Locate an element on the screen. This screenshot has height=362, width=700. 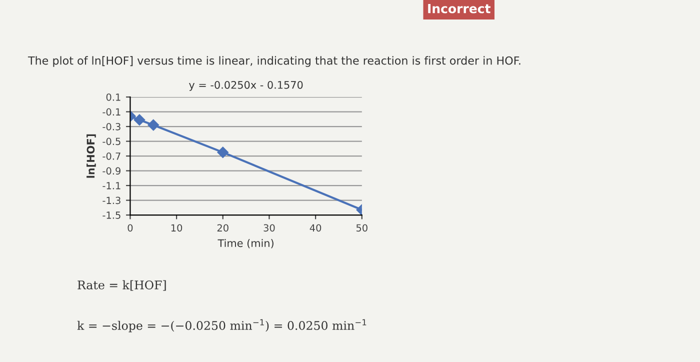
y-tick-label: -0.3 is located at coordinates (111, 126).